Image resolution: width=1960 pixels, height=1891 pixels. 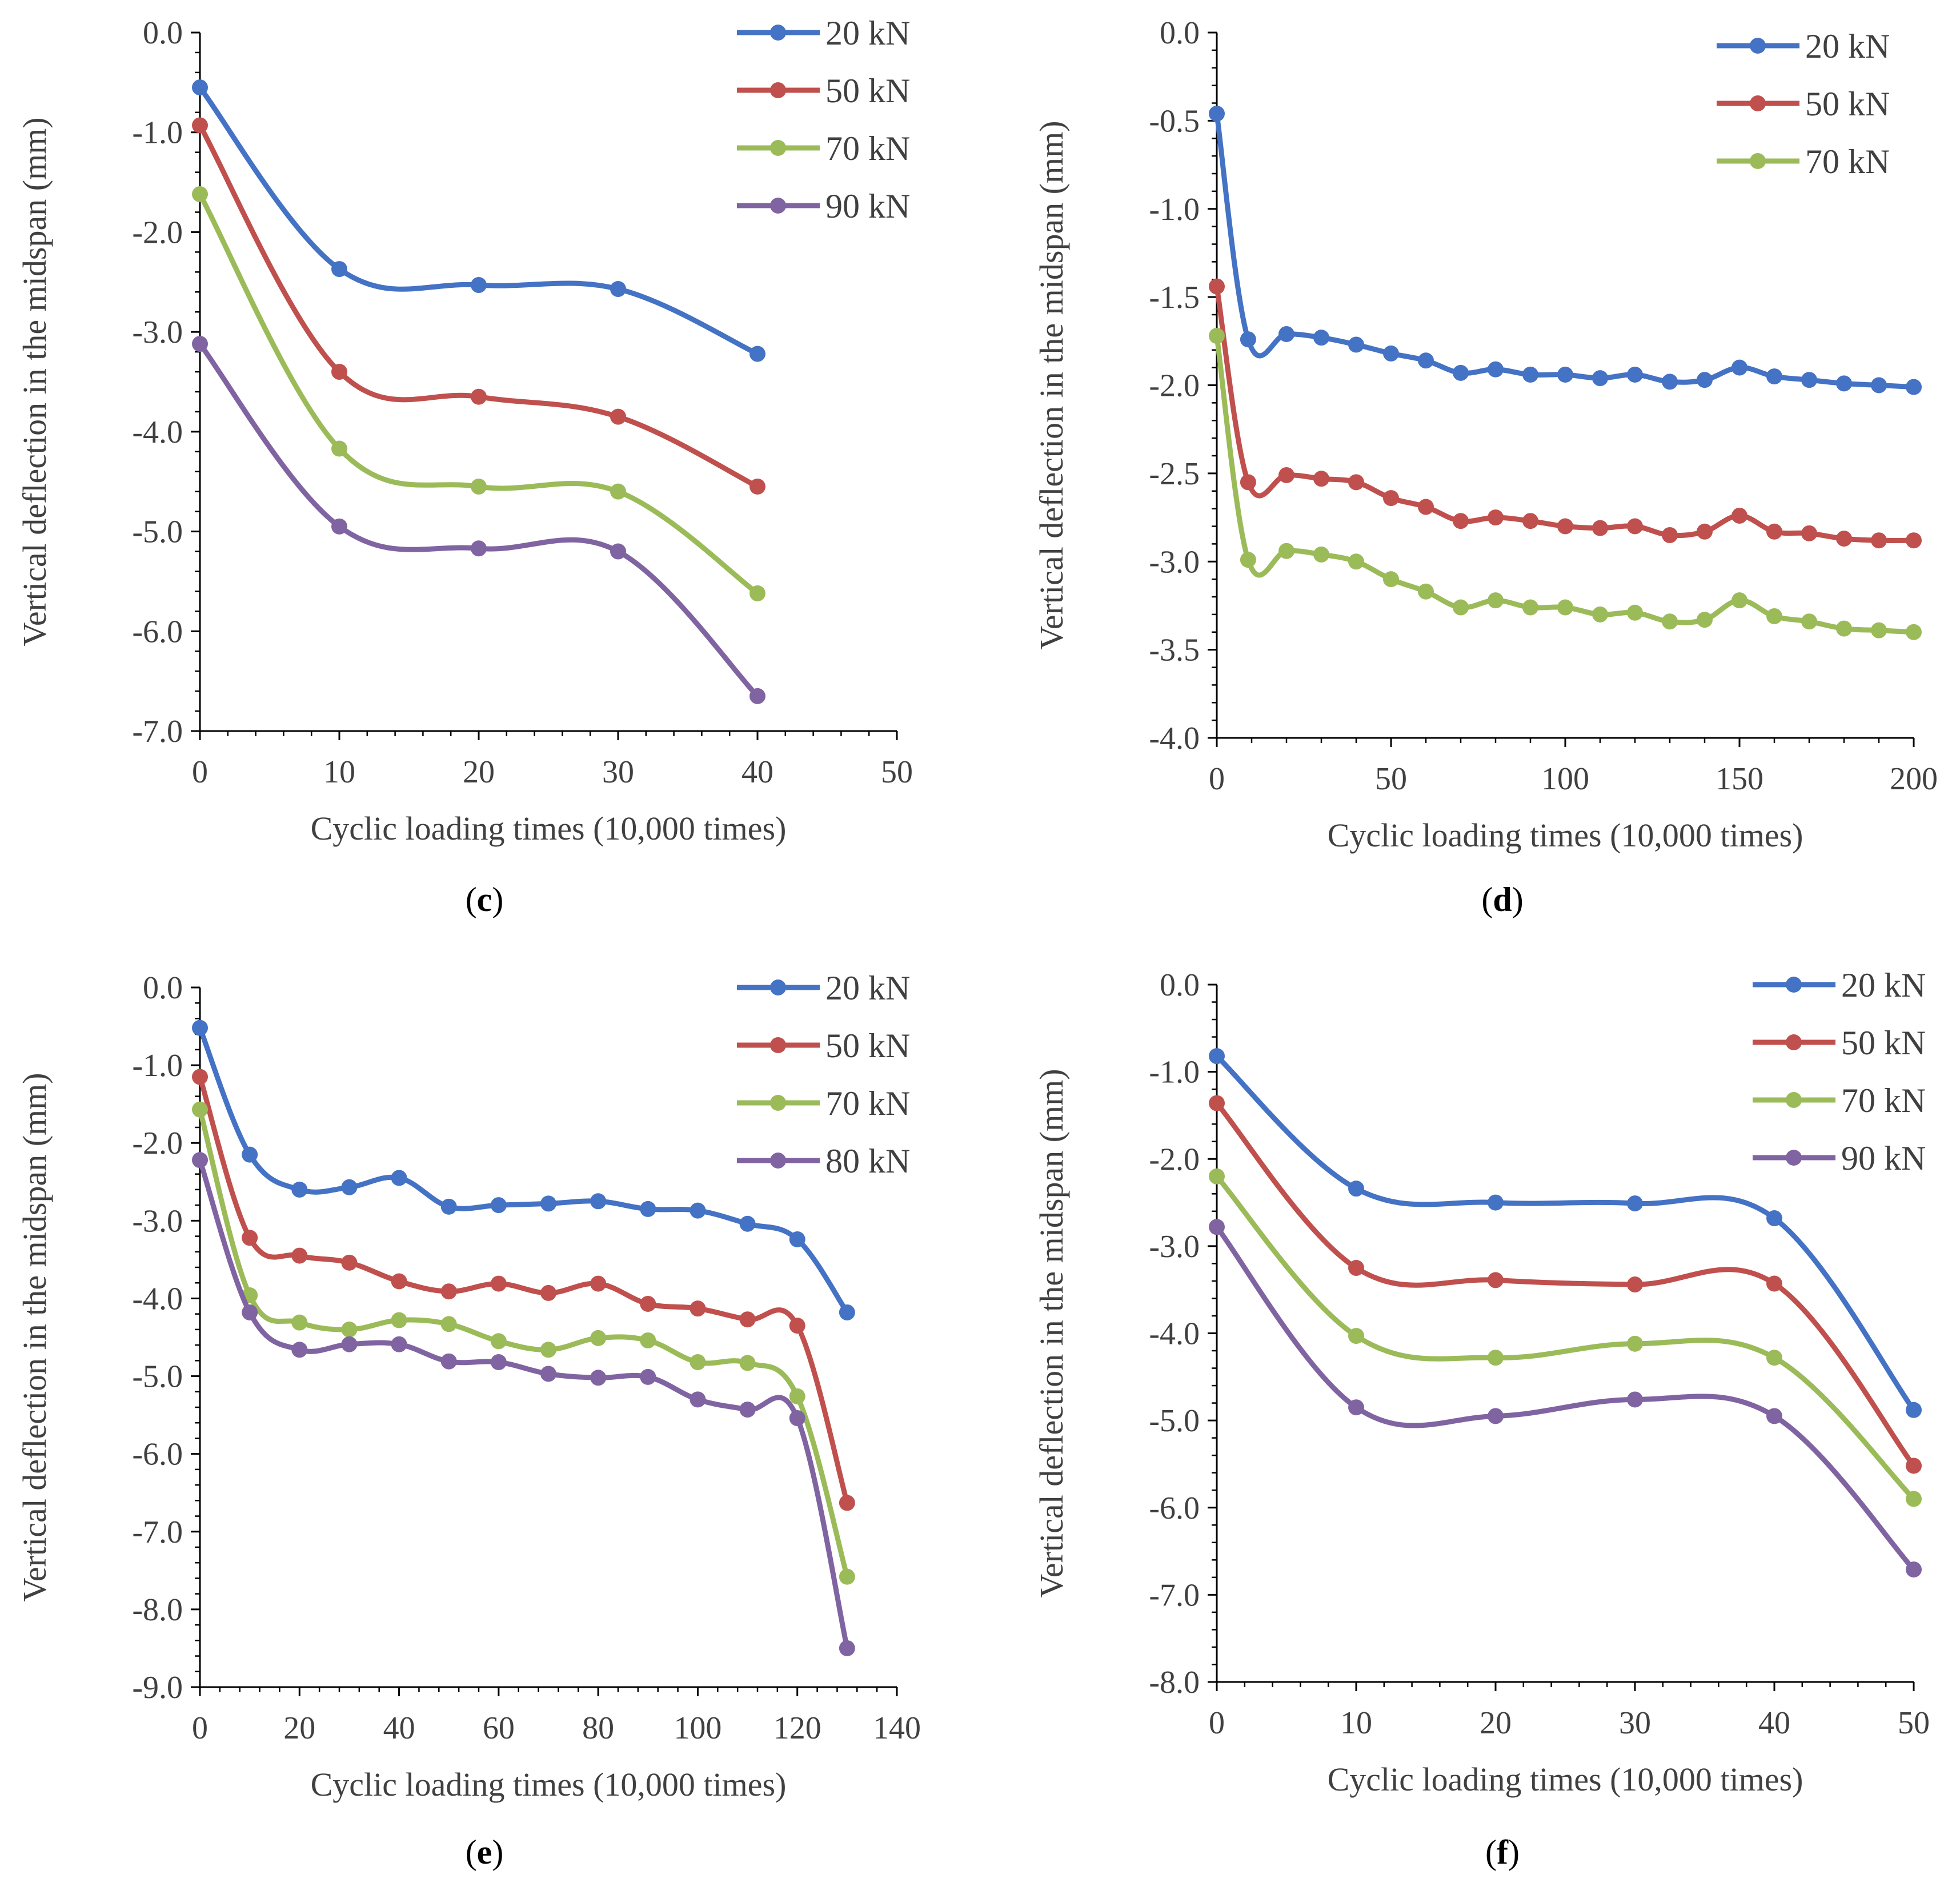 I want to click on x-tick-label: 150, so click(x=1739, y=779).